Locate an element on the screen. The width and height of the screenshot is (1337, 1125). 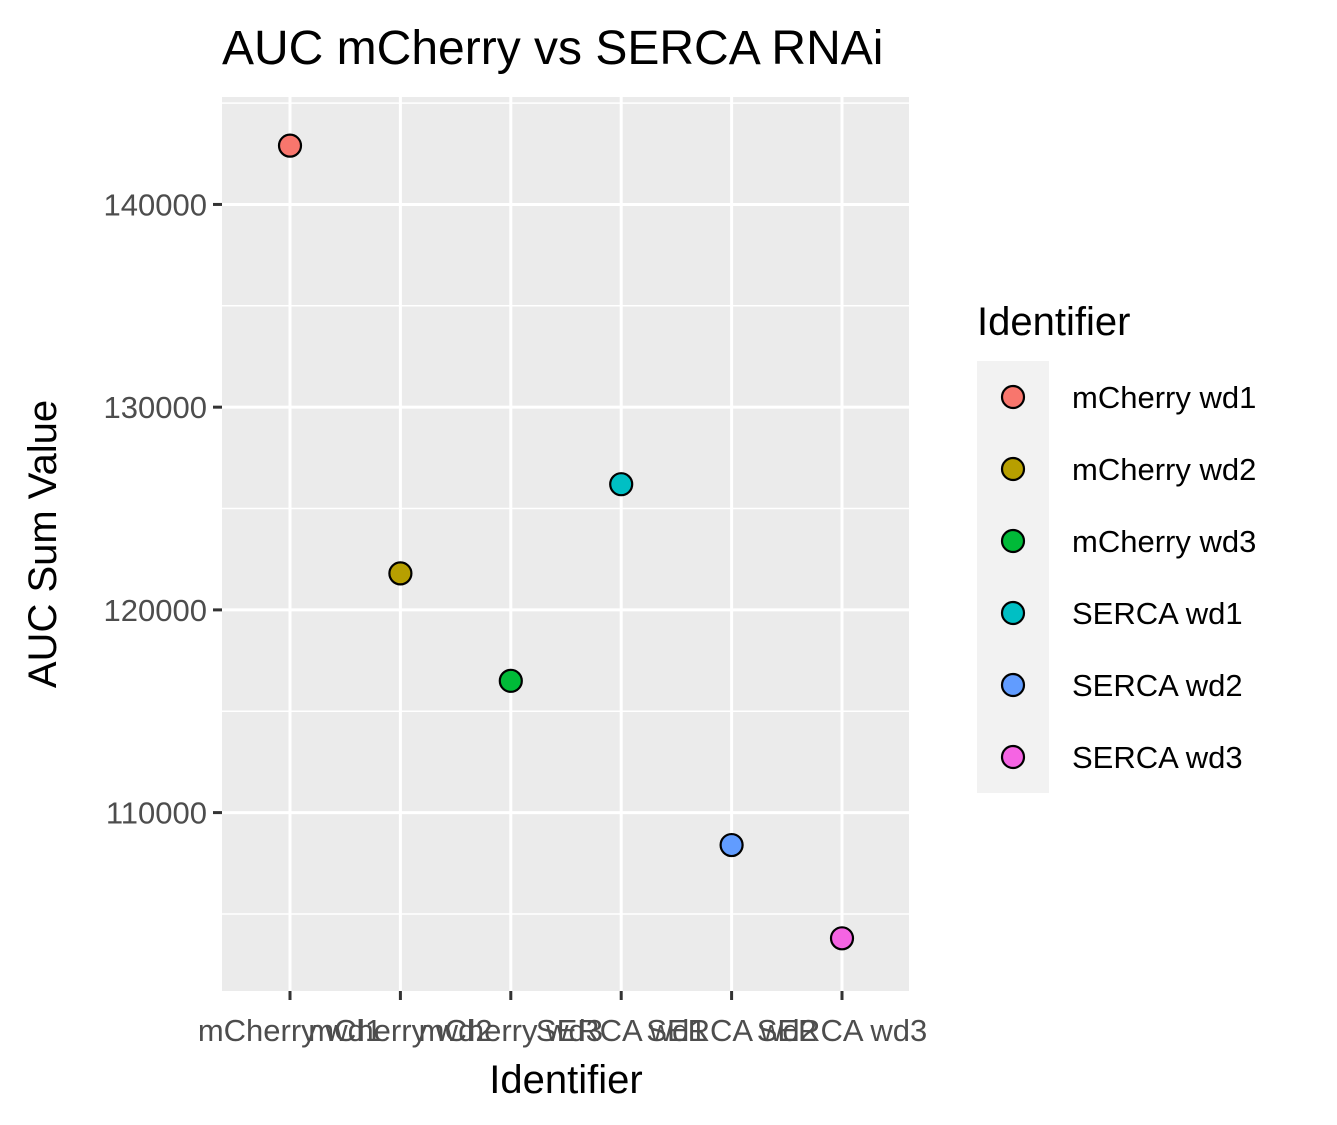
y-axis-title: AUC Sum Value is located at coordinates (43, 544).